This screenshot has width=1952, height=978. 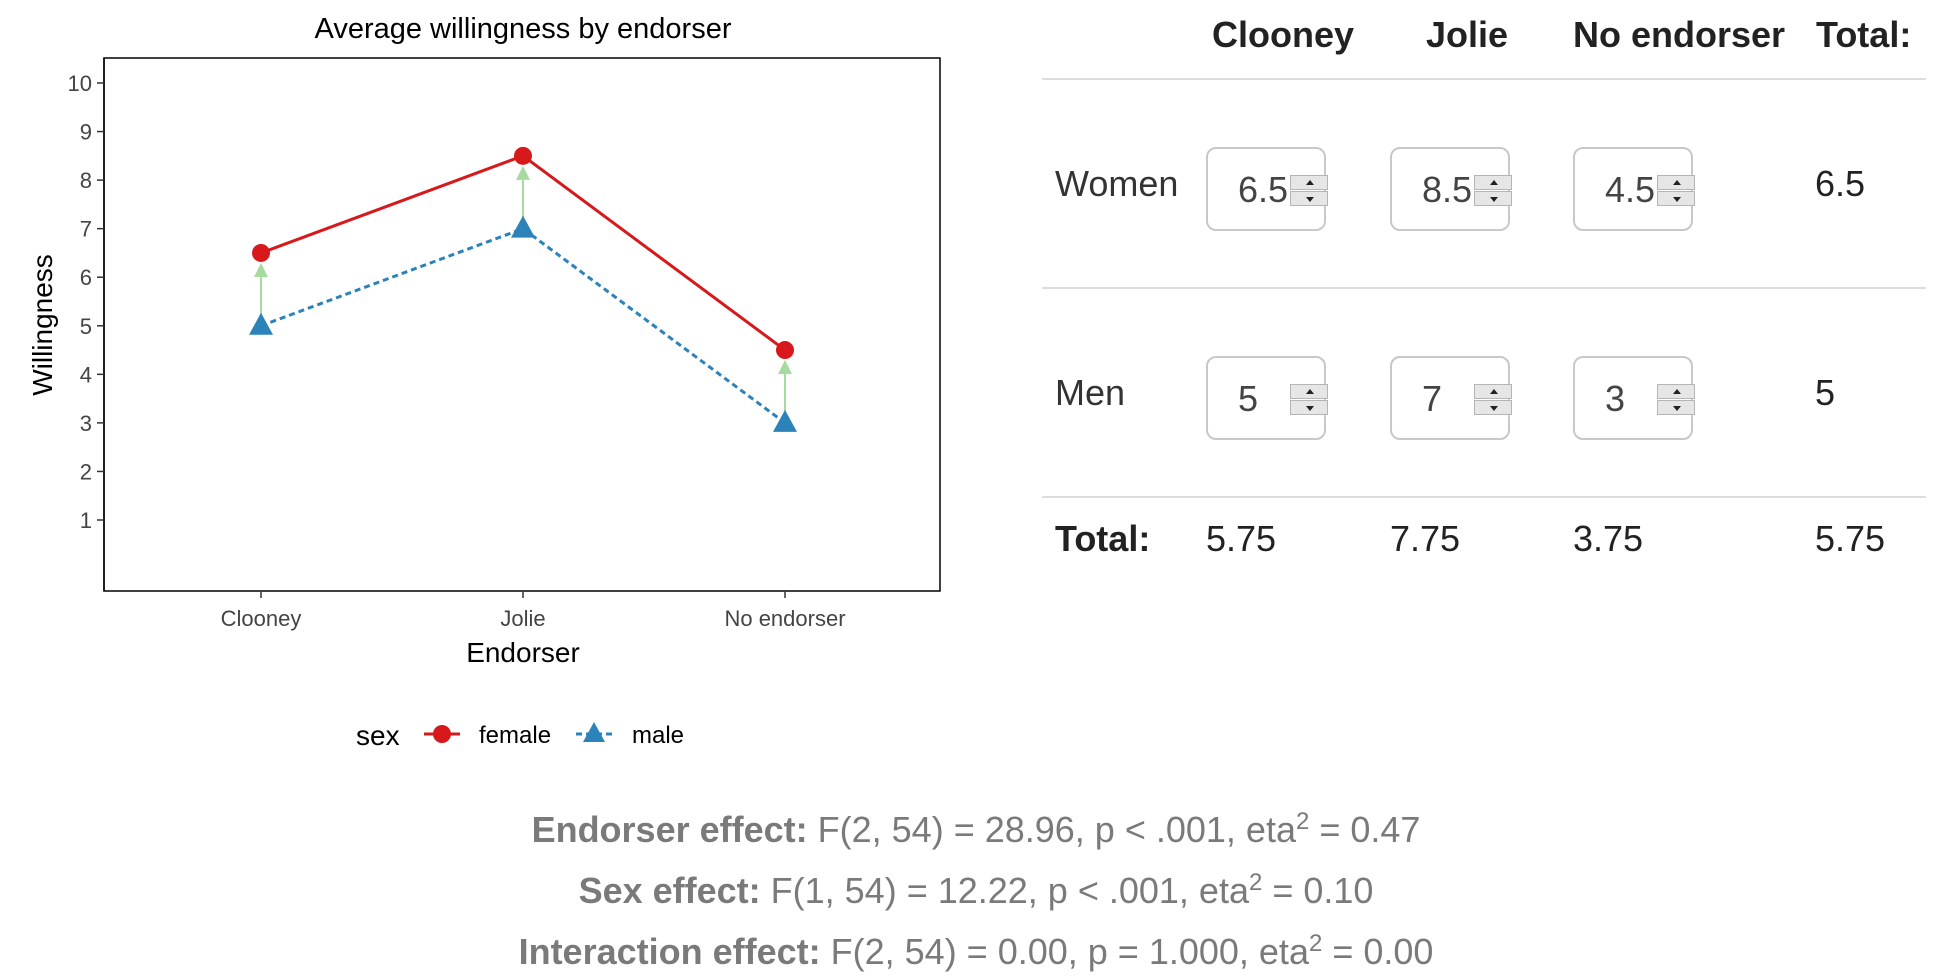 What do you see at coordinates (86, 374) in the screenshot?
I see `y-tick-label: 4` at bounding box center [86, 374].